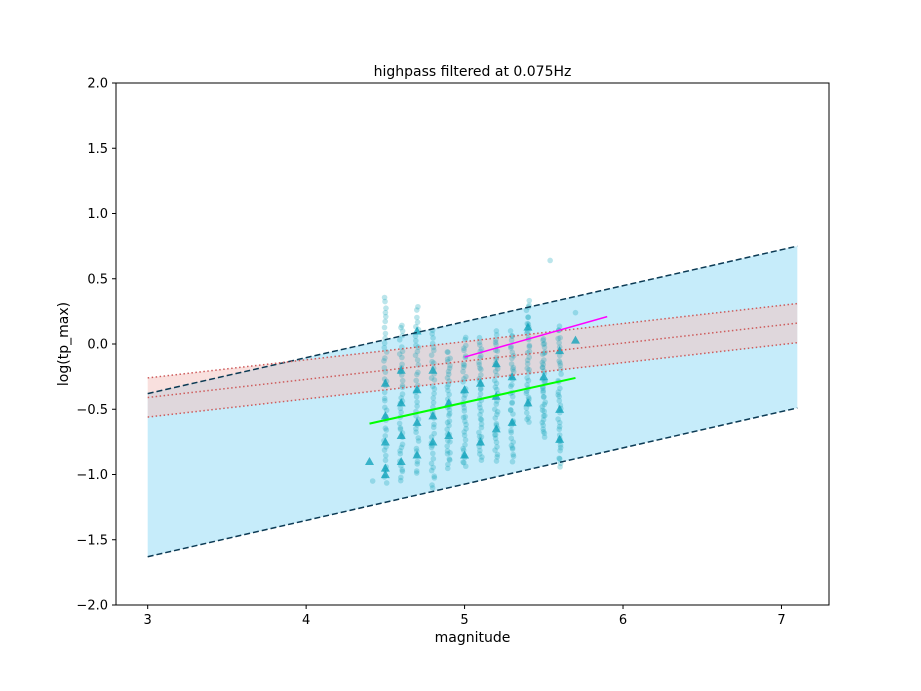 The height and width of the screenshot is (691, 921). Describe the element at coordinates (473, 72) in the screenshot. I see `chart-title: highpass filtered at 0.075Hz` at that location.